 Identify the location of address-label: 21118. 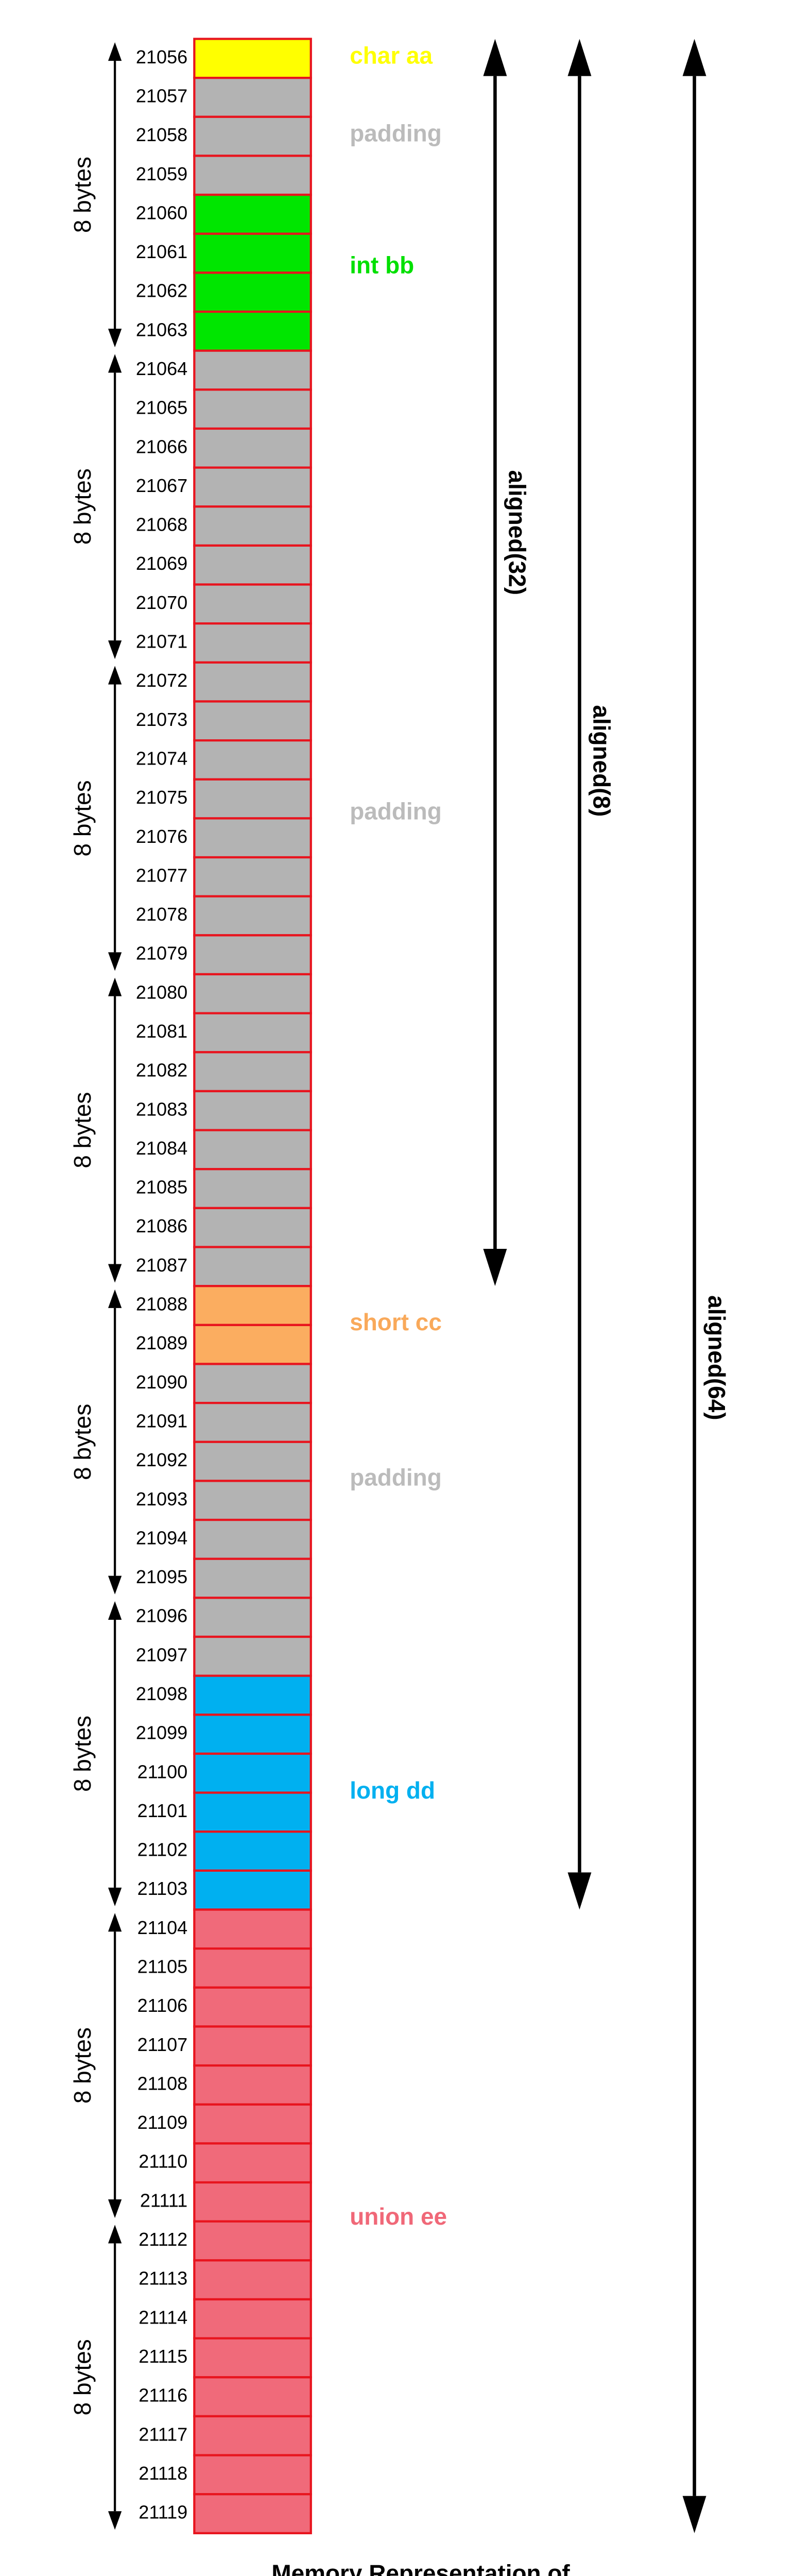
(163, 2473).